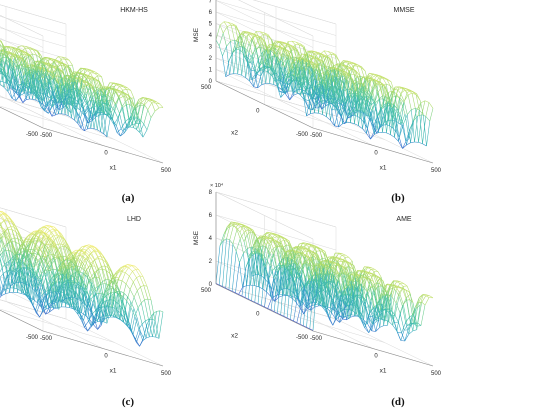 This screenshot has height=411, width=550. Describe the element at coordinates (398, 198) in the screenshot. I see `panel-caption: (b)` at that location.